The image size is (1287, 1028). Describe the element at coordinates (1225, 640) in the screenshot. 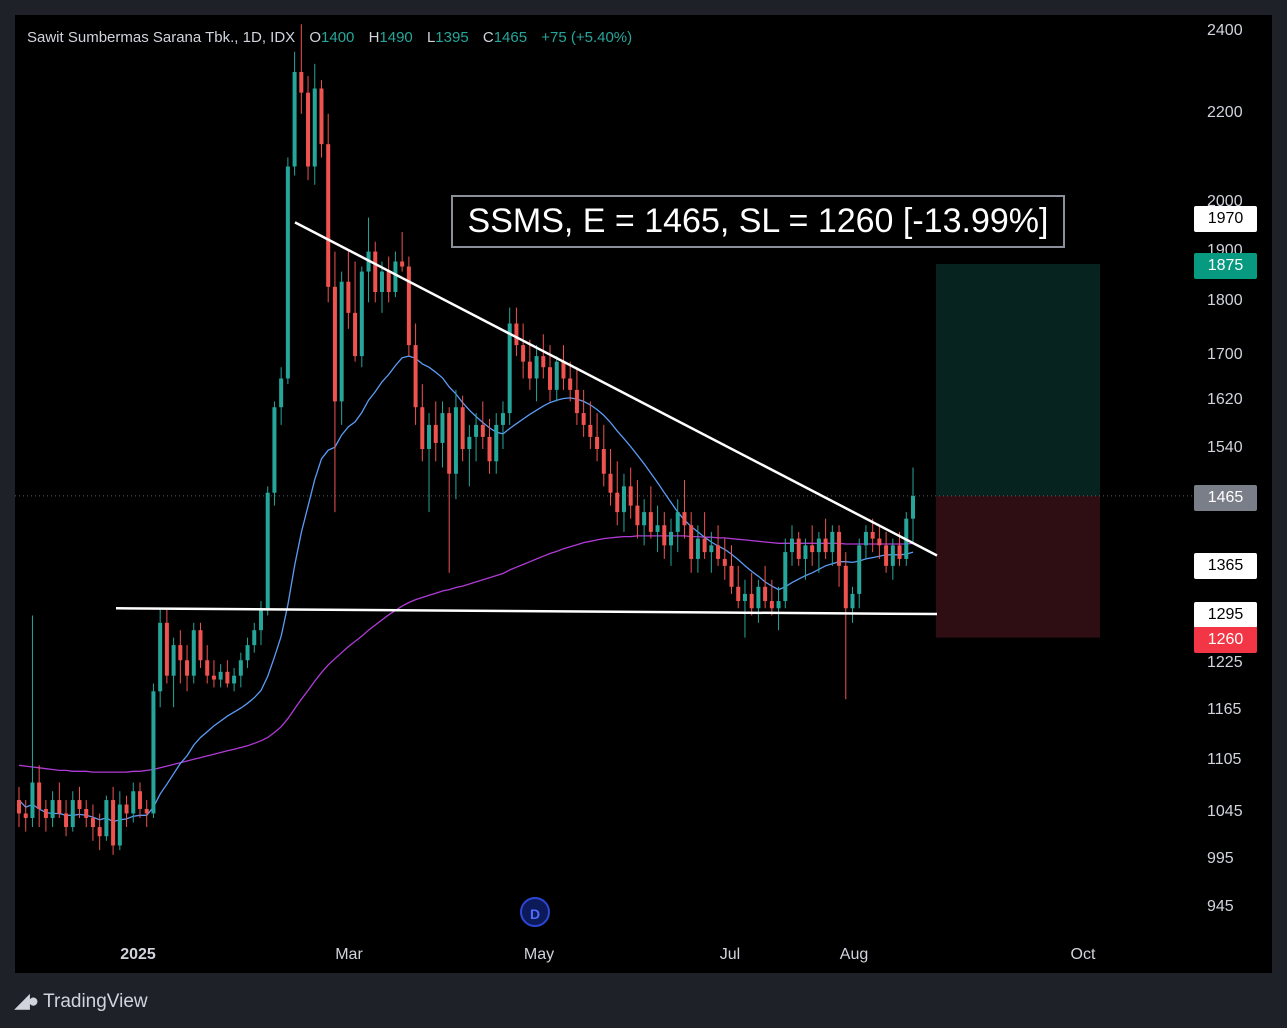

I see `price-badge: 1260` at that location.